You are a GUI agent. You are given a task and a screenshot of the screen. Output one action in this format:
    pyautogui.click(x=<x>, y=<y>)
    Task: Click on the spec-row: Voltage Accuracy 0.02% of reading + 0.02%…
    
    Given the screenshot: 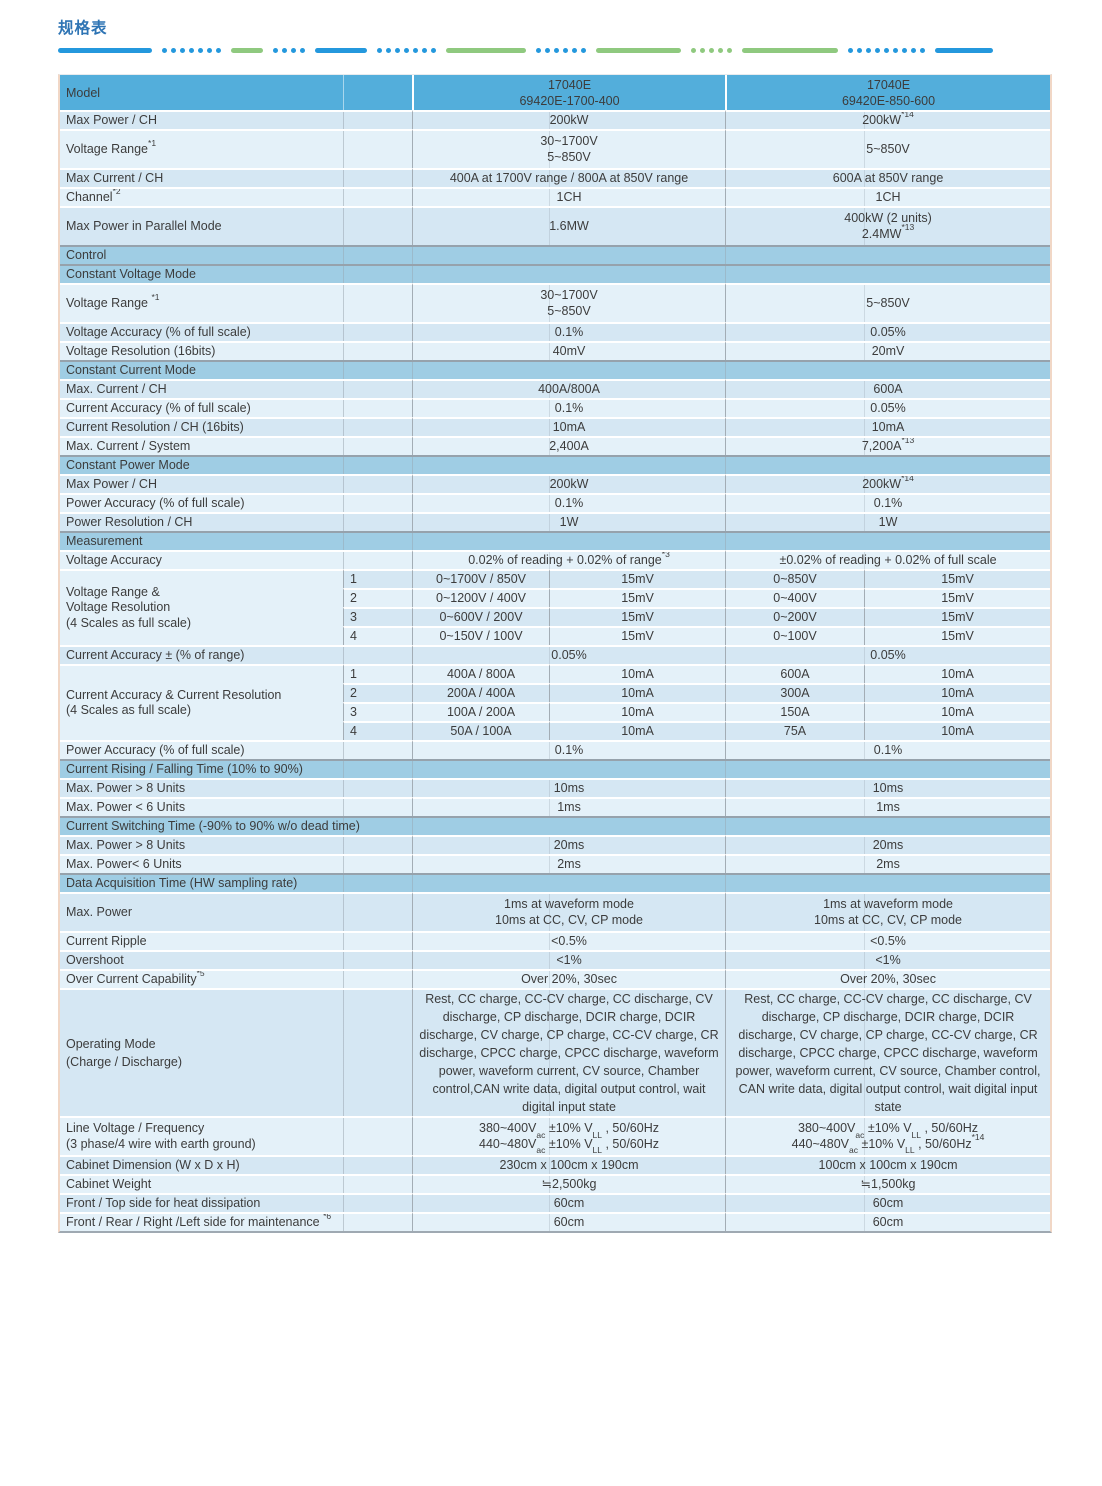 What is the action you would take?
    pyautogui.click(x=555, y=559)
    